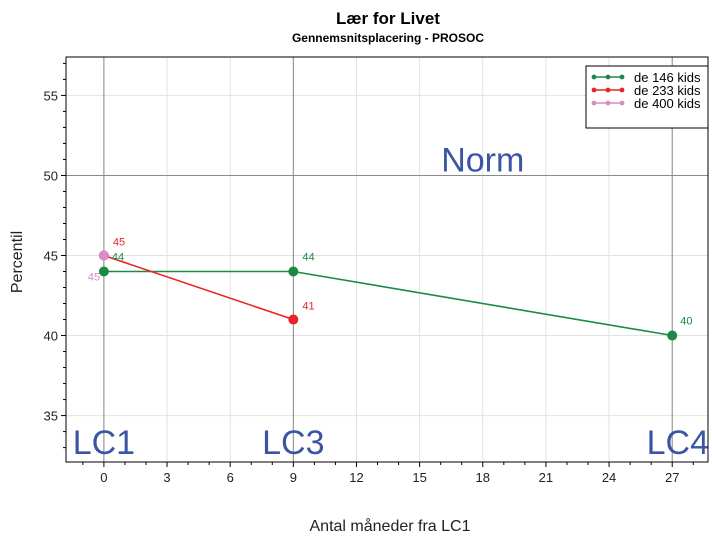  Describe the element at coordinates (230, 477) in the screenshot. I see `x-tick-label: 6` at that location.